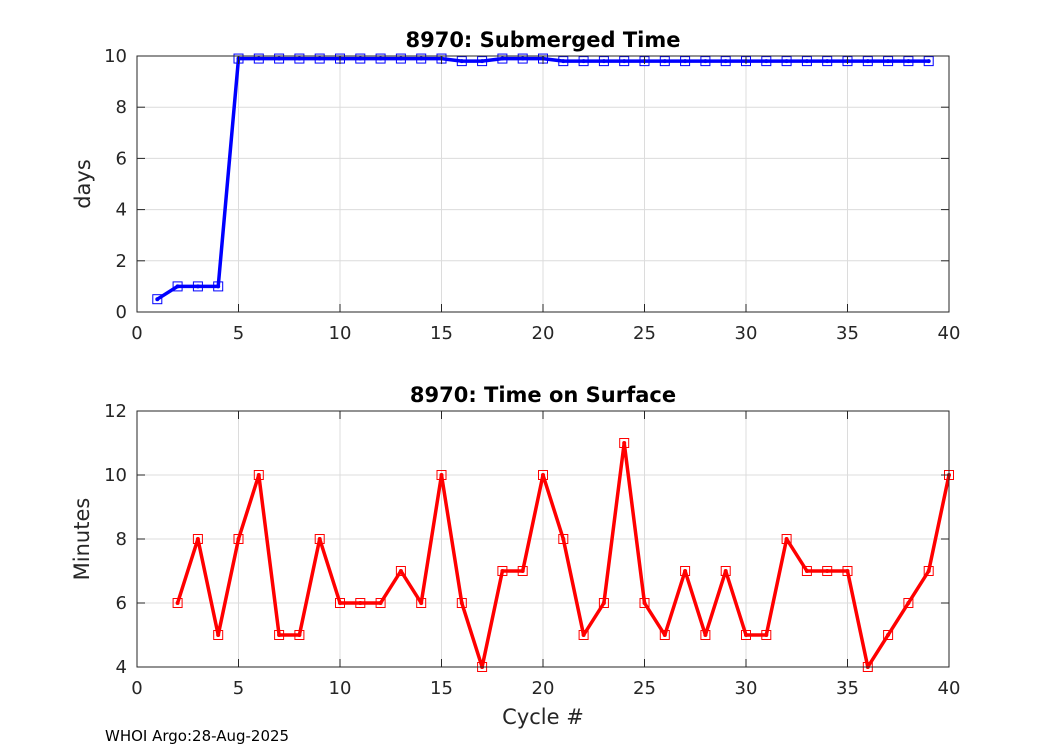 The image size is (1050, 750). What do you see at coordinates (543, 395) in the screenshot?
I see `chart-title: 8970: Time on Surface` at bounding box center [543, 395].